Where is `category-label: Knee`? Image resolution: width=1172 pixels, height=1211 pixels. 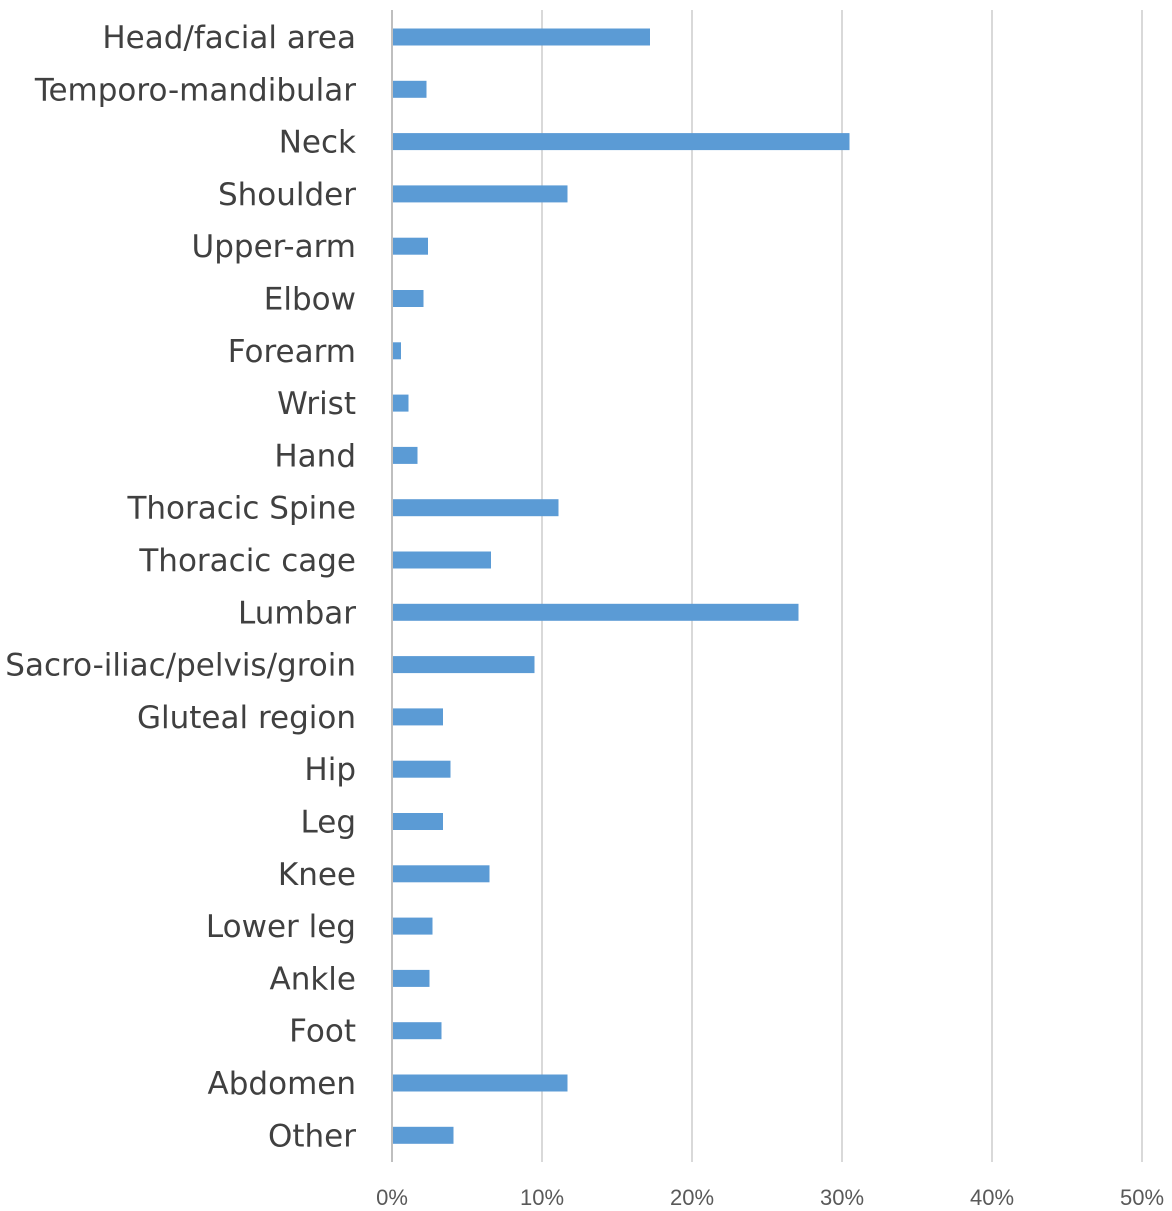
category-label: Knee is located at coordinates (317, 875).